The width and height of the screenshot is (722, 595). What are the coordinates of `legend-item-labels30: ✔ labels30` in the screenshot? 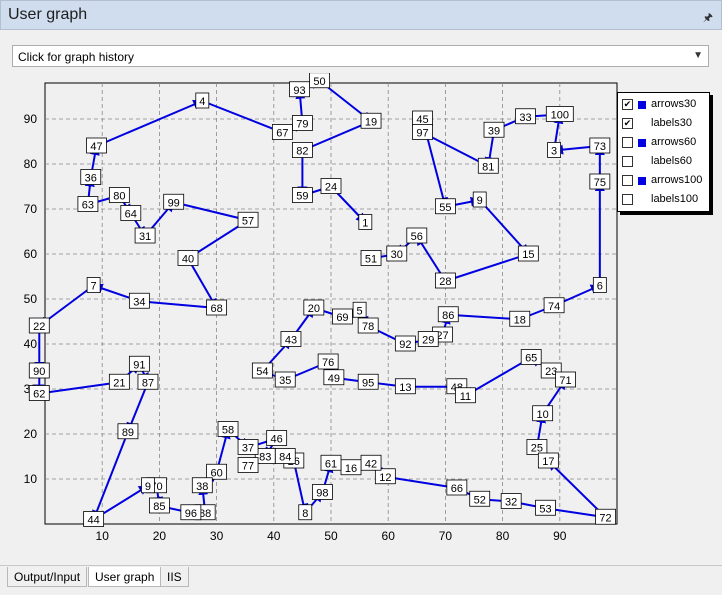 It's located at (665, 123).